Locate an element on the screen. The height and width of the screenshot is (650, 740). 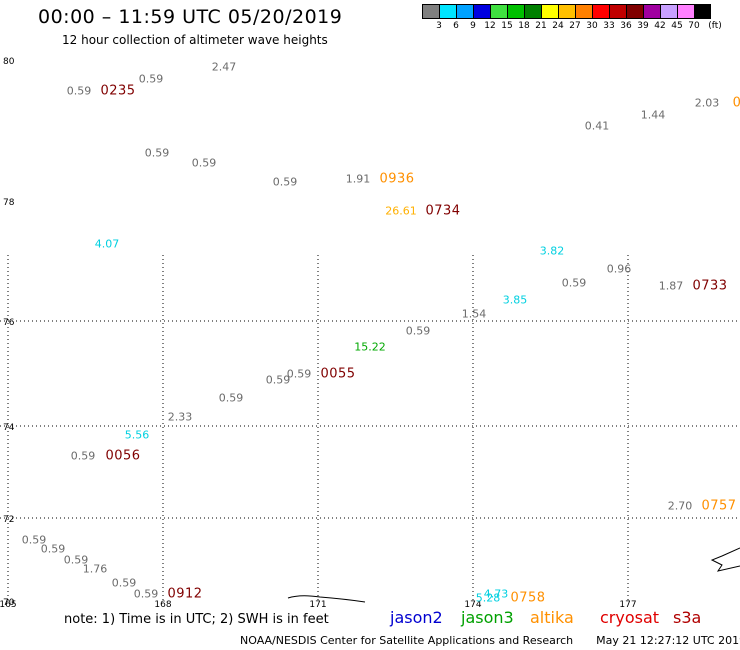
legend-label: 30 is located at coordinates (592, 26).